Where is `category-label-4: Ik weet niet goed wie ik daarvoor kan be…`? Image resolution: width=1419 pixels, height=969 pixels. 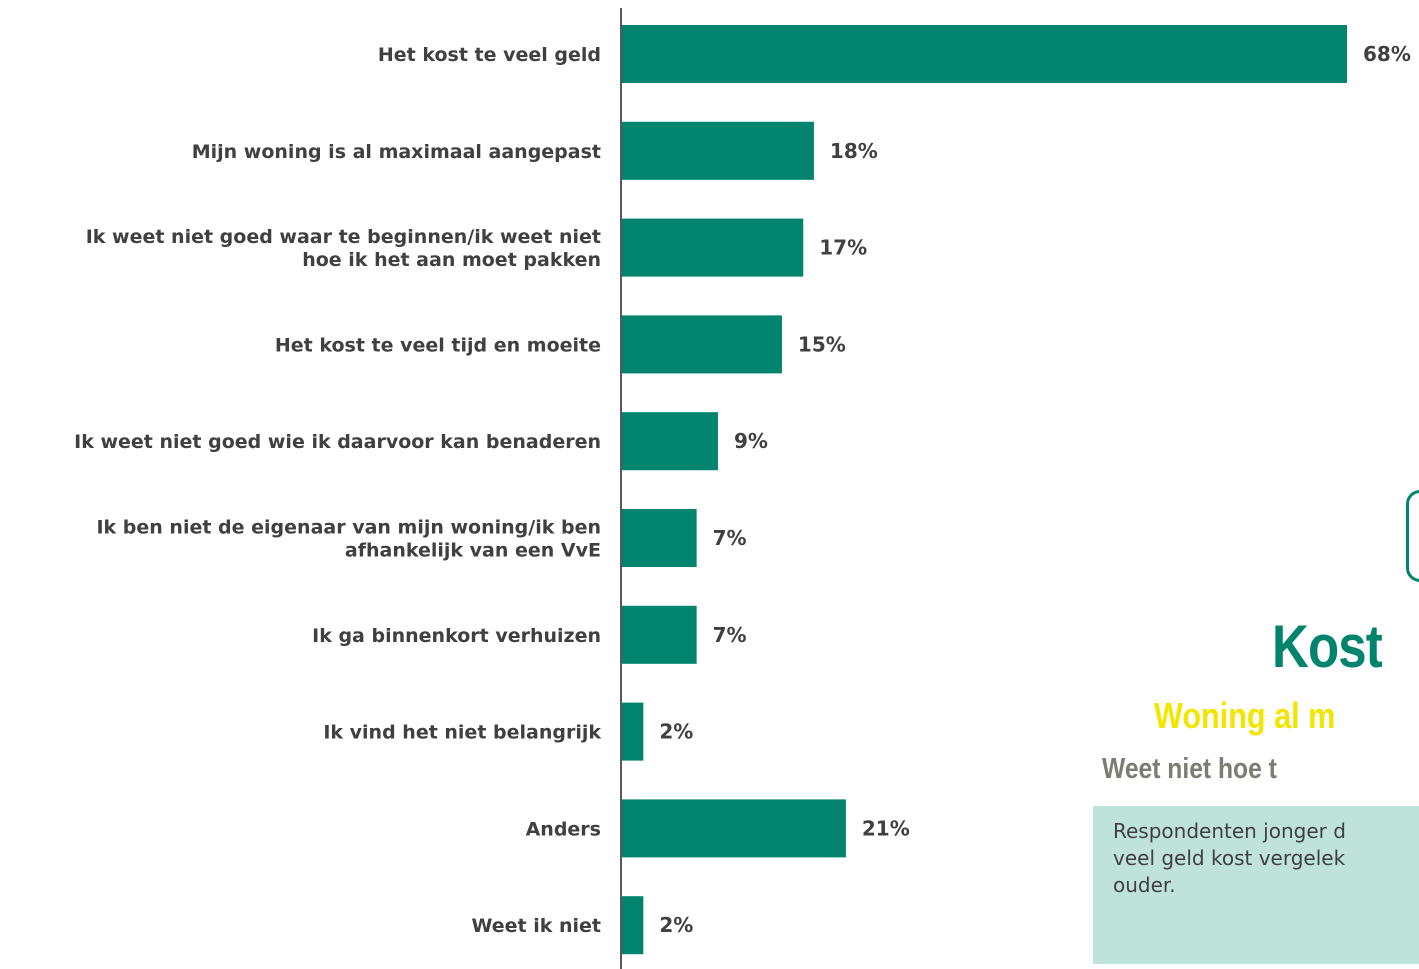 category-label-4: Ik weet niet goed wie ik daarvoor kan be… is located at coordinates (337, 442).